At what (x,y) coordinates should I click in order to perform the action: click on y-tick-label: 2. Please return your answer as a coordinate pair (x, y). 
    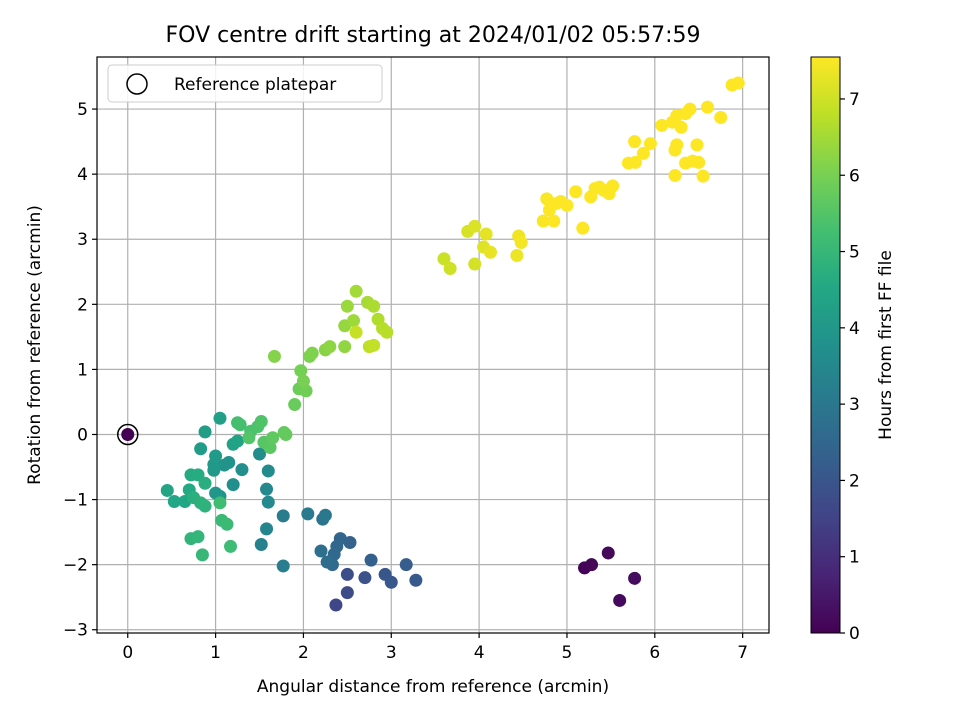
    Looking at the image, I should click on (82, 305).